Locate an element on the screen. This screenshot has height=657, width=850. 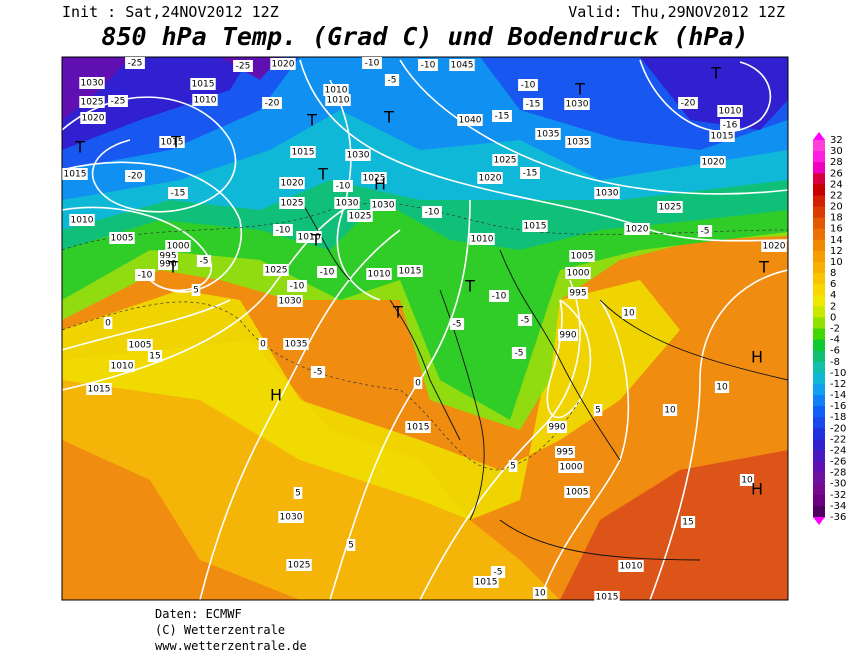
isobar-label: 1020 is located at coordinates (283, 65).